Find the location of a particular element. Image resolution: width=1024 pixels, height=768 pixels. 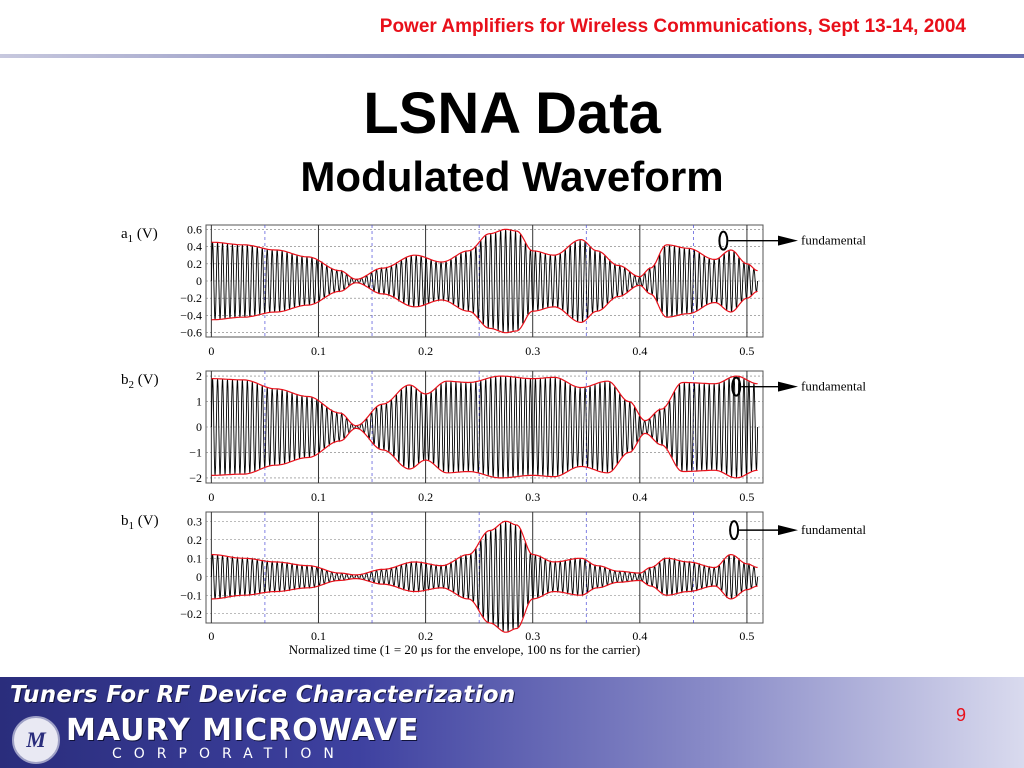

y-axis-label: b1 (V) is located at coordinates (140, 522).